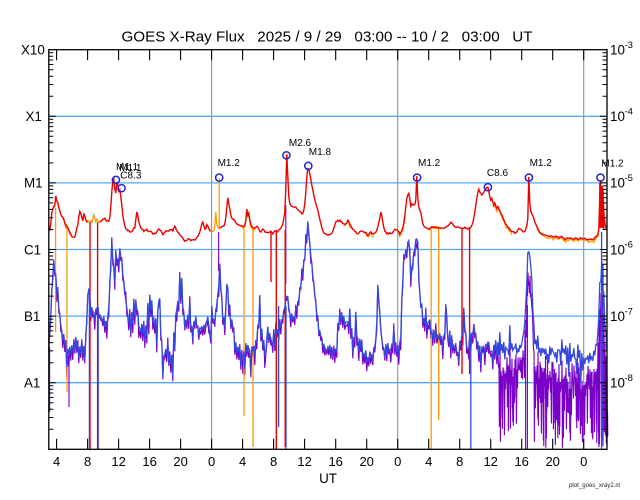  Describe the element at coordinates (131, 175) in the screenshot. I see `svg-text: C8.3` at that location.